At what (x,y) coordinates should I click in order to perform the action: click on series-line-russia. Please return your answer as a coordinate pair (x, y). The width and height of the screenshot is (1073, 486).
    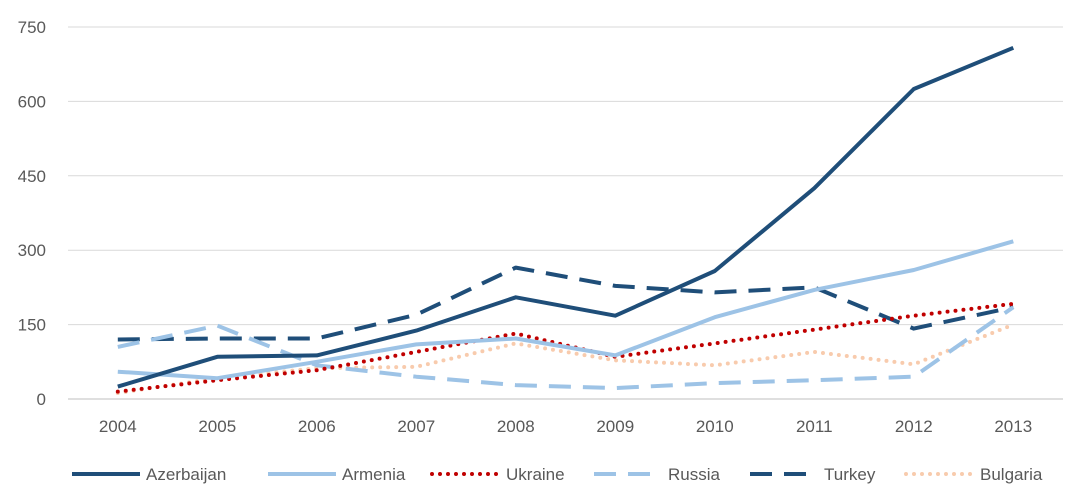
    Looking at the image, I should click on (566, 348).